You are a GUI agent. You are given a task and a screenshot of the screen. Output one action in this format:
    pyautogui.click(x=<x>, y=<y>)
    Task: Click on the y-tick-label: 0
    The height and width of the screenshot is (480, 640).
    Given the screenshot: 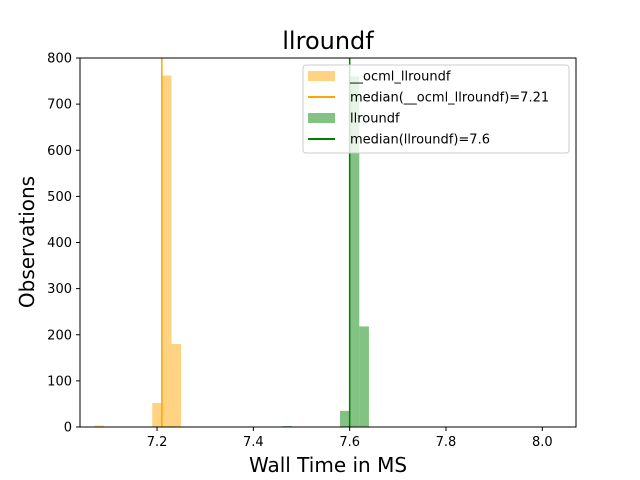 What is the action you would take?
    pyautogui.click(x=68, y=428)
    